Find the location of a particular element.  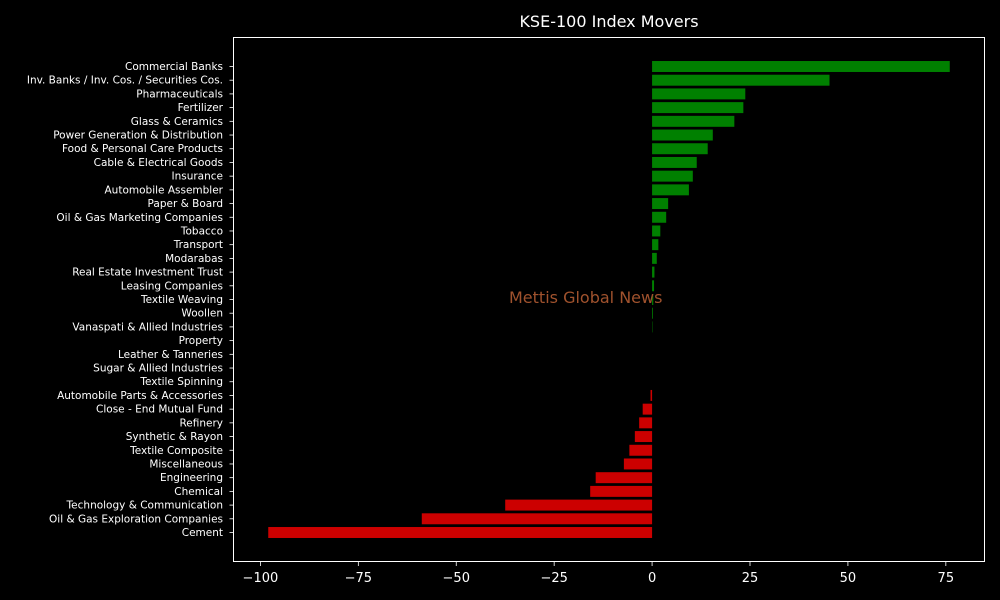

y-tick-label: Miscellaneous is located at coordinates (186, 464).